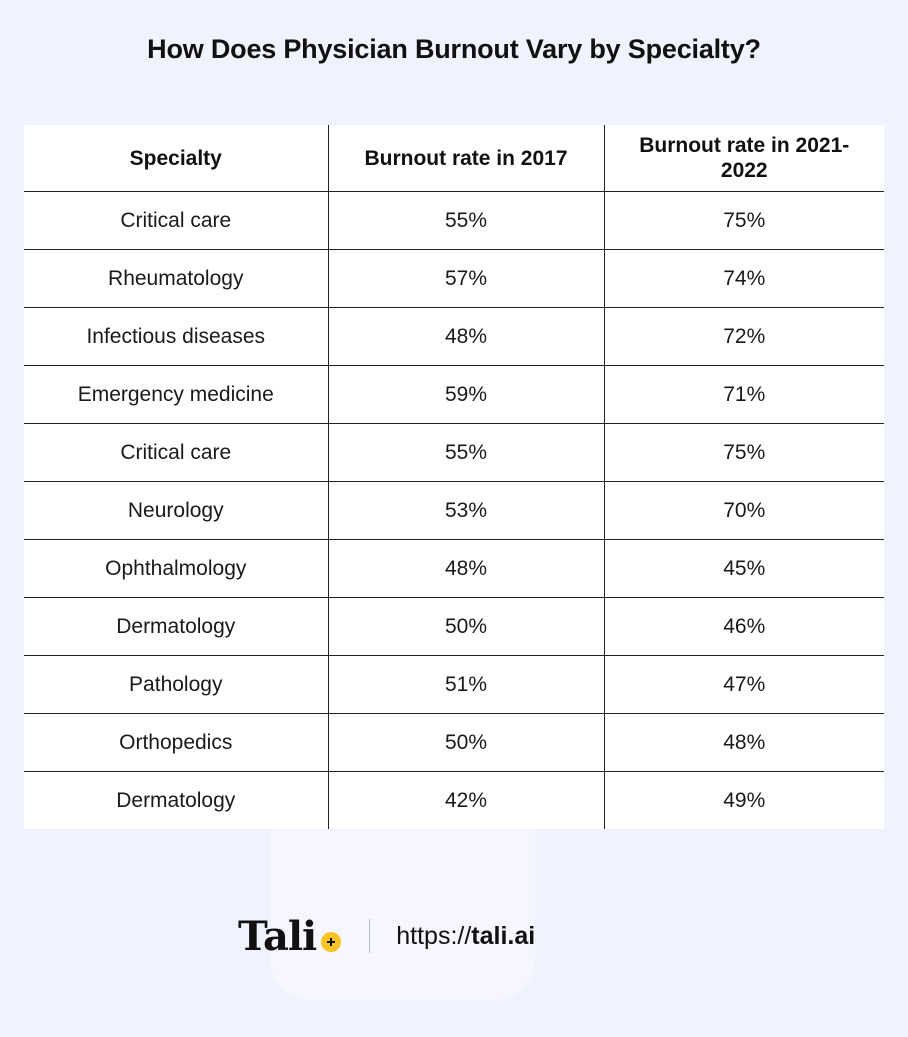 The image size is (908, 1037). I want to click on header-specialty: Specialty, so click(176, 158).